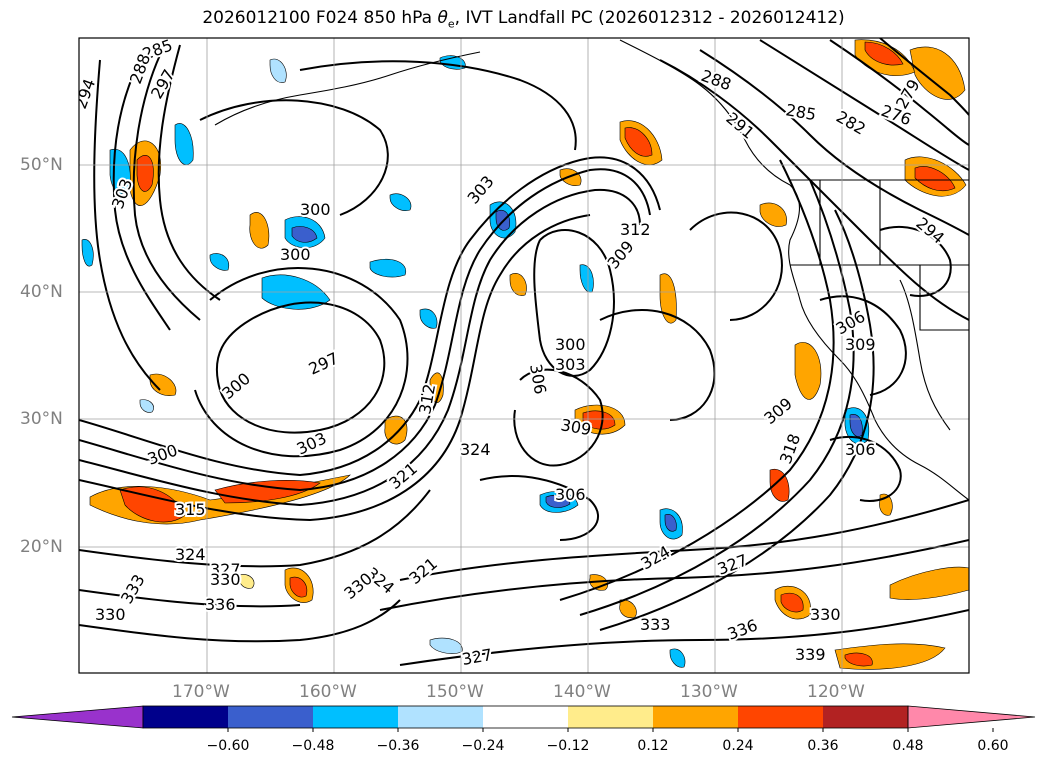  I want to click on lat-label: 50°N, so click(41, 165).